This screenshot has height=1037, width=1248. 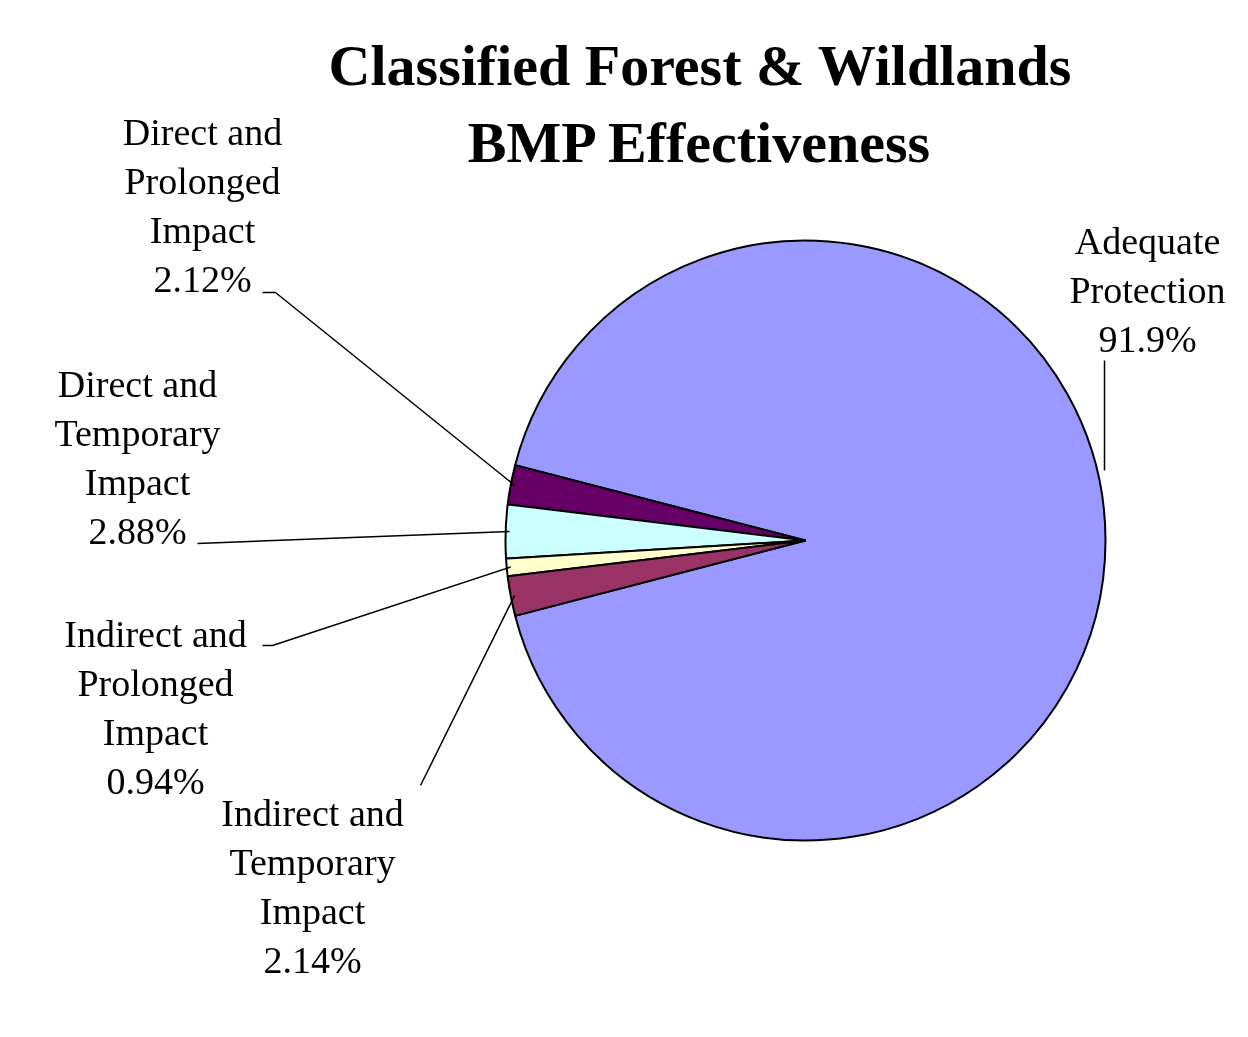 I want to click on data-label: 91.9%, so click(x=1147, y=338).